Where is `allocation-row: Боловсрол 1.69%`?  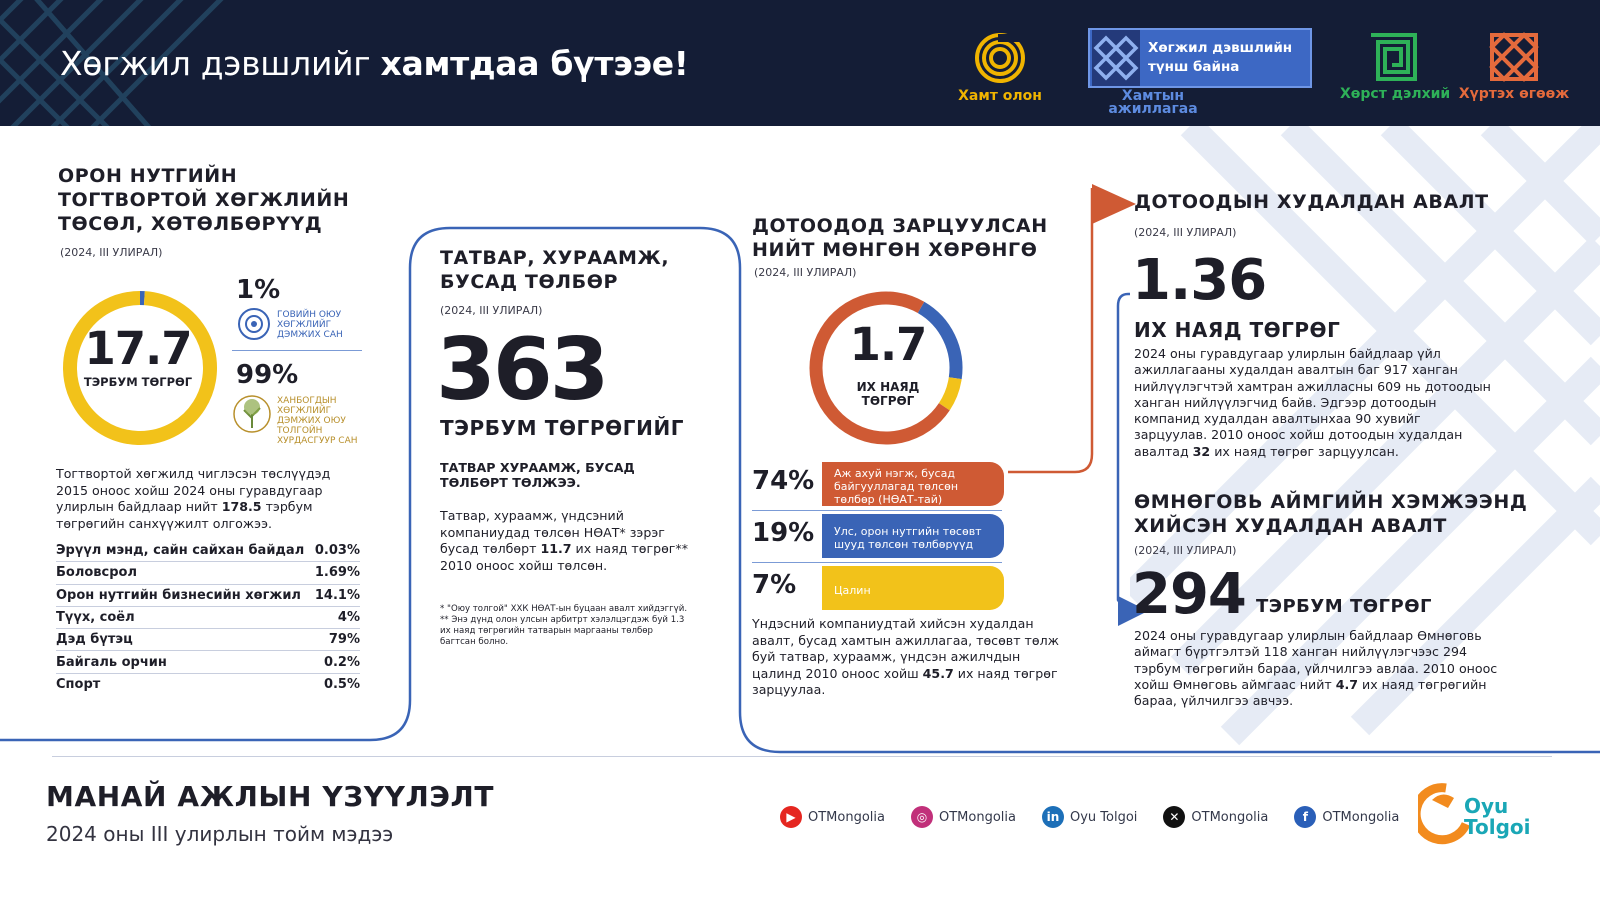
allocation-row: Боловсрол 1.69% is located at coordinates (208, 573).